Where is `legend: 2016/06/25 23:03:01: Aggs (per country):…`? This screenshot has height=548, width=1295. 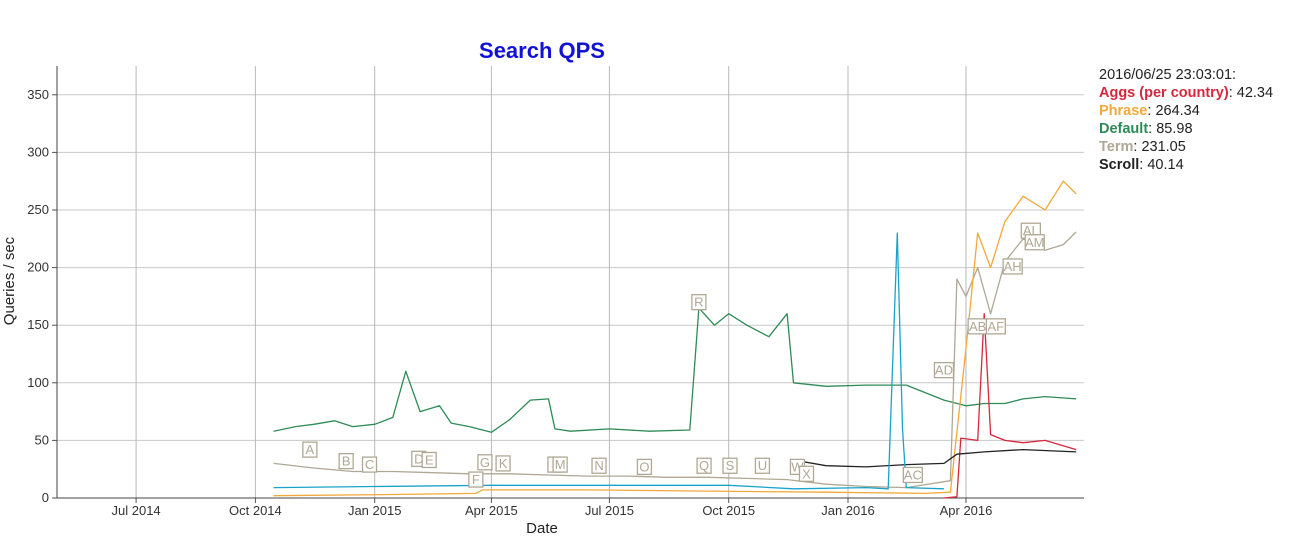
legend: 2016/06/25 23:03:01: Aggs (per country):… is located at coordinates (1186, 120).